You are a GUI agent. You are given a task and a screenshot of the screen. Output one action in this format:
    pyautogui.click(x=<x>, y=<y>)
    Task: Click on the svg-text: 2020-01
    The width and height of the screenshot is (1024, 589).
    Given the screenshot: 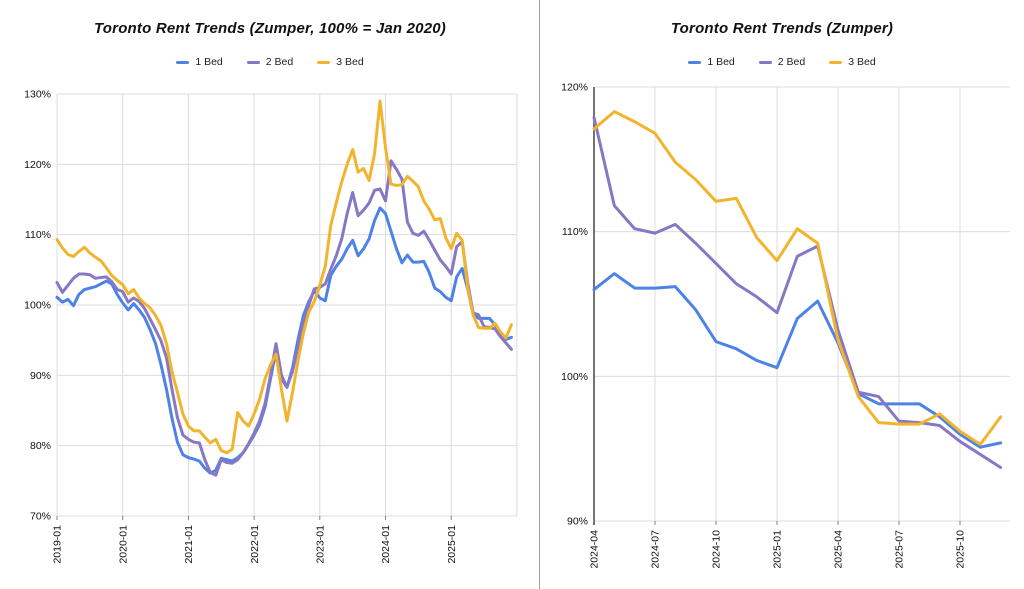 What is the action you would take?
    pyautogui.click(x=123, y=544)
    